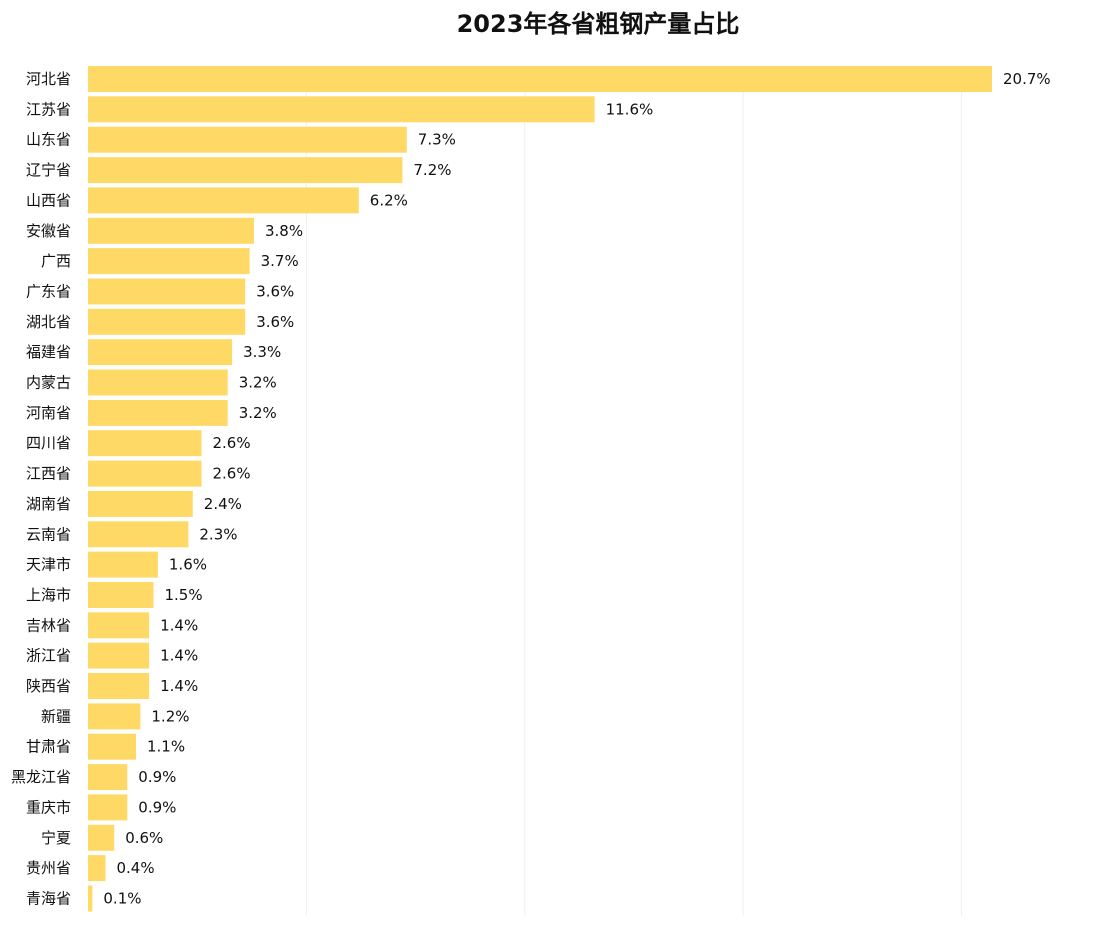 This screenshot has width=1101, height=927. What do you see at coordinates (56, 838) in the screenshot?
I see `category-label: 宁夏` at bounding box center [56, 838].